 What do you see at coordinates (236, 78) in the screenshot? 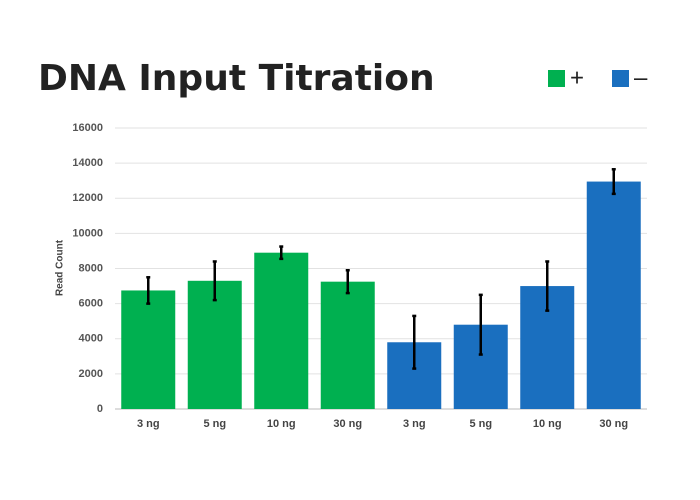
I see `chart-title: DNA Input Titration` at bounding box center [236, 78].